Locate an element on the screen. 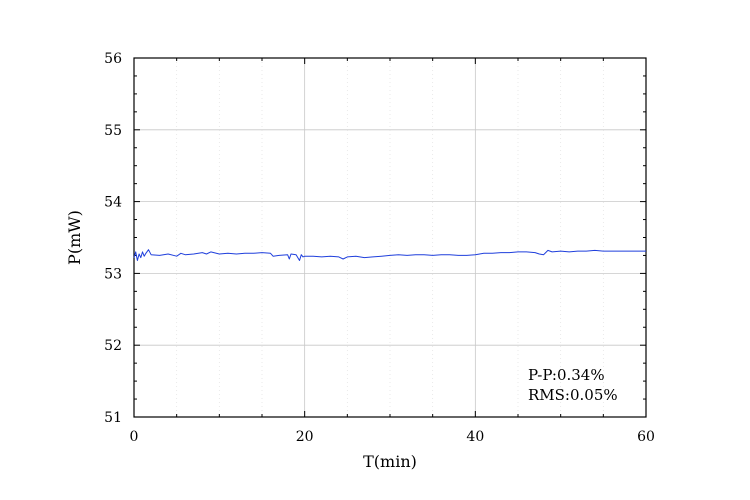  y-tick-label: 55 is located at coordinates (113, 131).